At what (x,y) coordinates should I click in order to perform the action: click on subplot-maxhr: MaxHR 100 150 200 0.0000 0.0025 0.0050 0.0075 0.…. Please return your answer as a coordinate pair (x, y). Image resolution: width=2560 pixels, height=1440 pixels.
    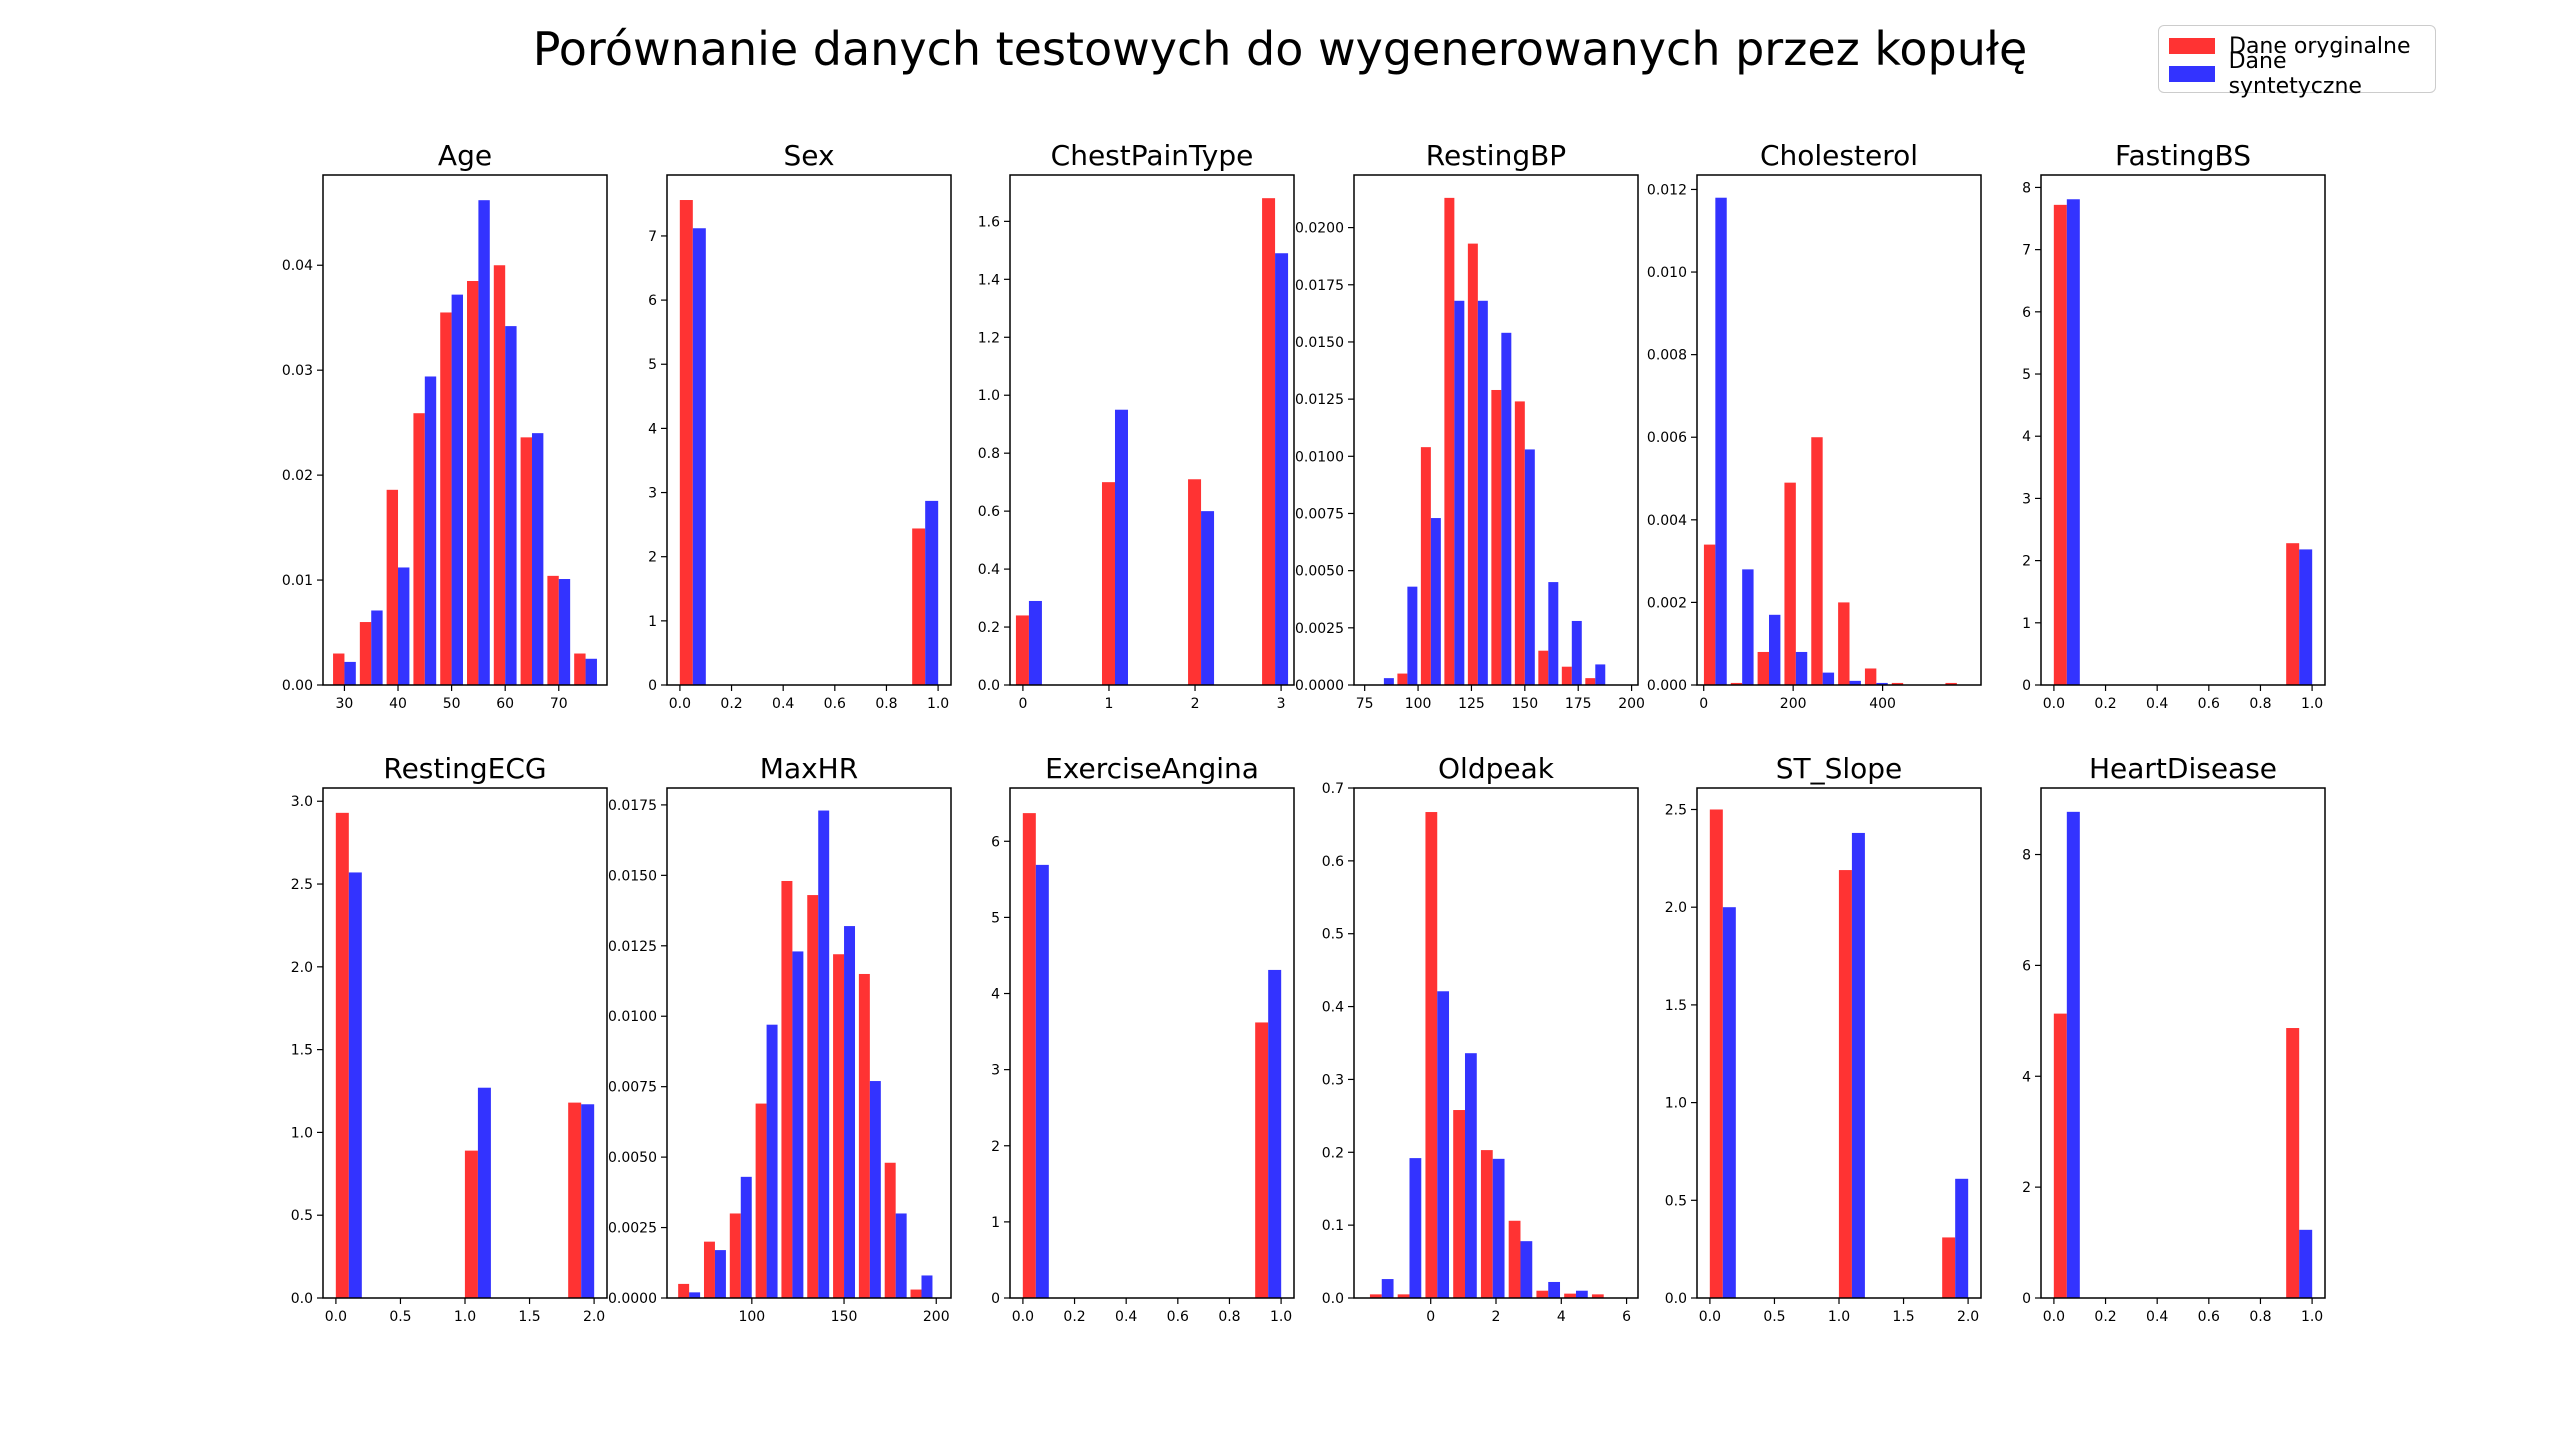
    Looking at the image, I should click on (780, 1038).